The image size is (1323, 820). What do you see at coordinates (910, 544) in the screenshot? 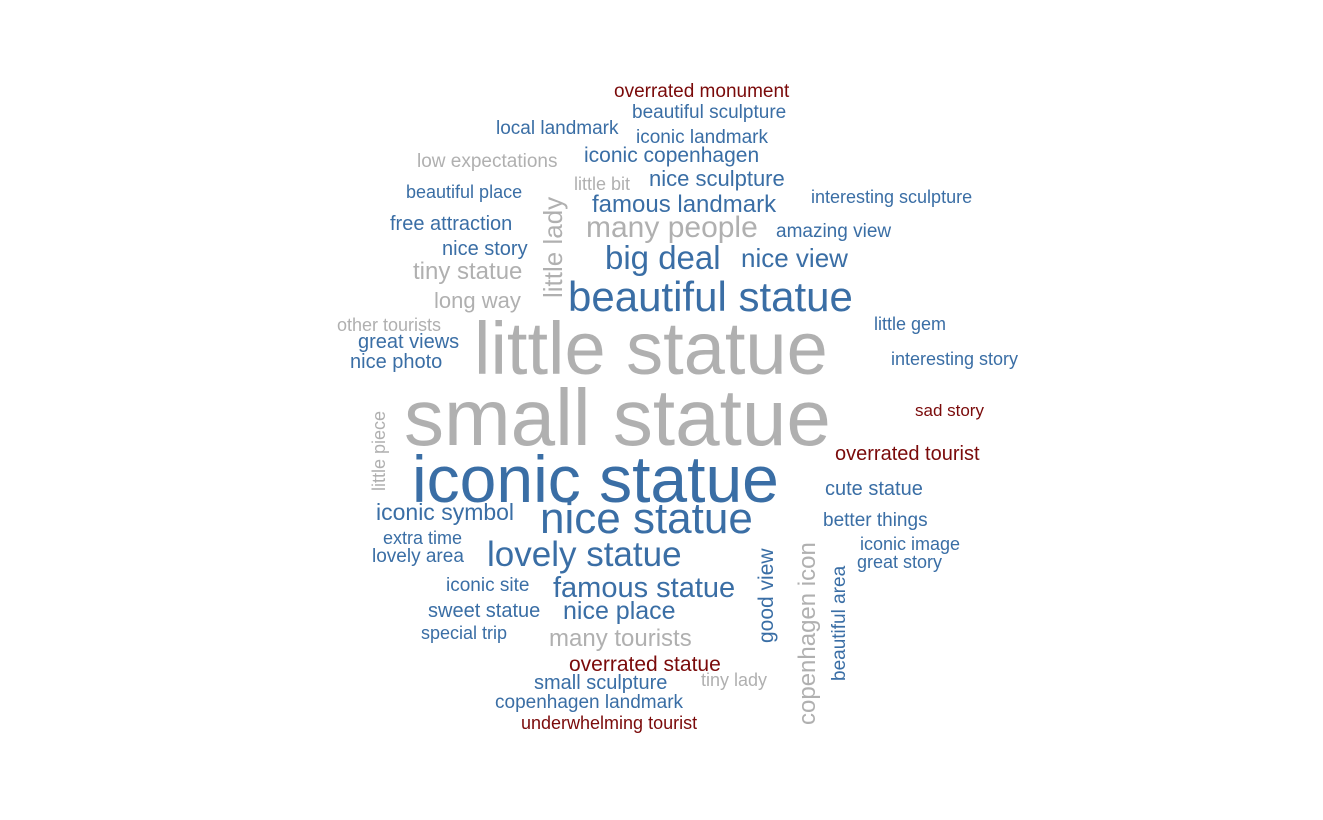
I see `cloud-word: iconic image` at bounding box center [910, 544].